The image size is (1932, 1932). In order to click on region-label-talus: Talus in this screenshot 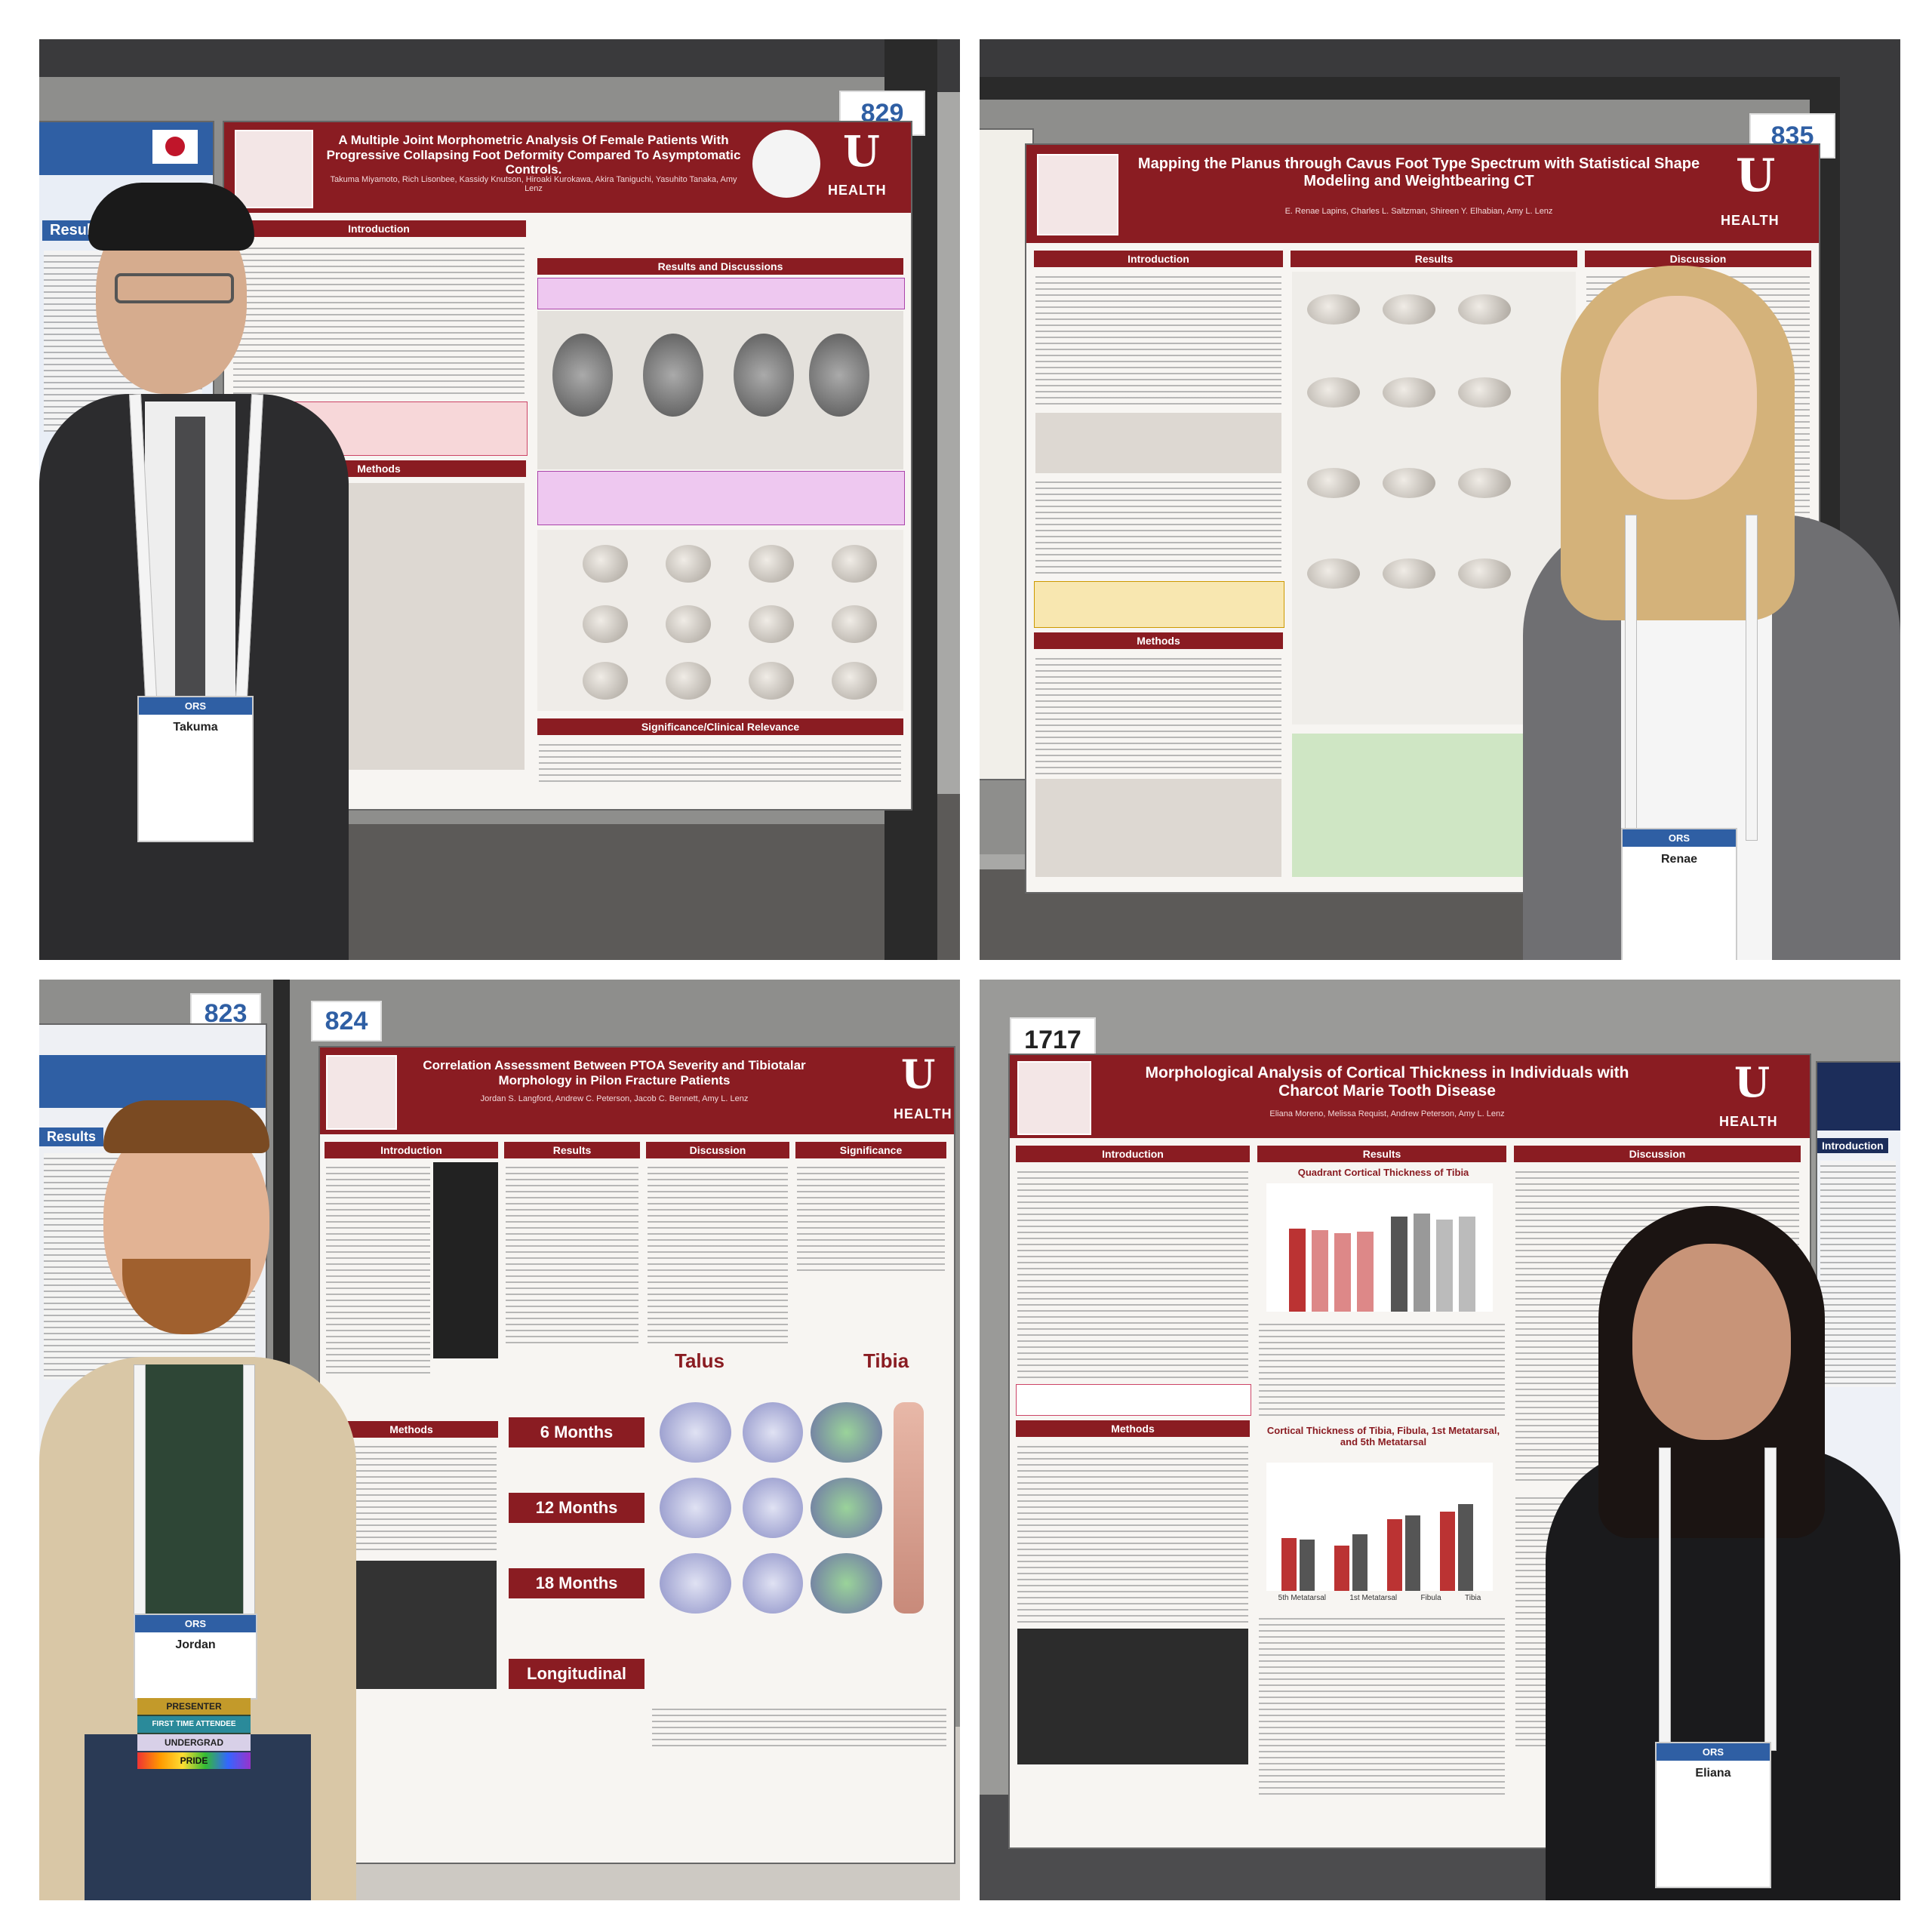, I will do `click(699, 1360)`.